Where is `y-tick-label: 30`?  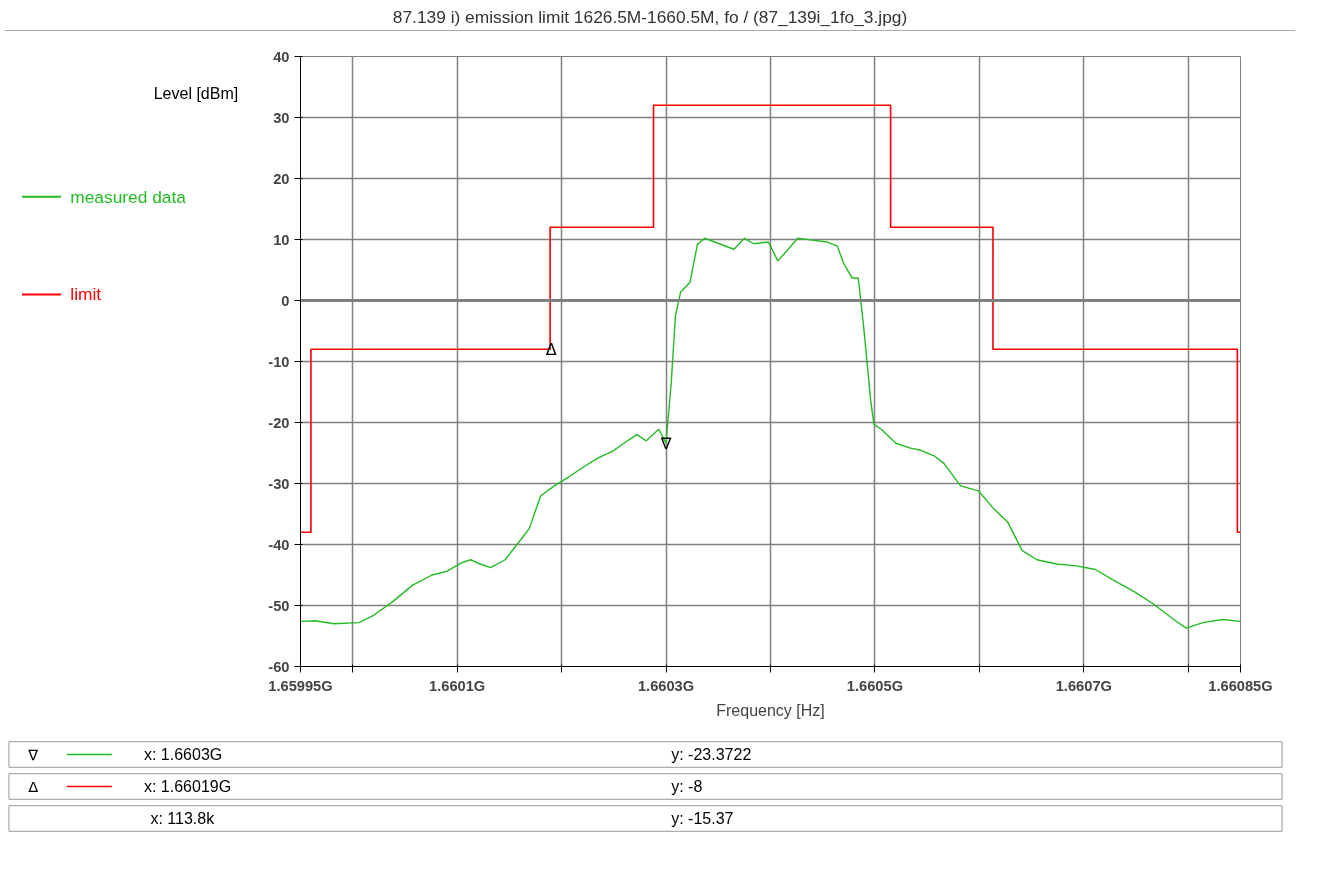 y-tick-label: 30 is located at coordinates (281, 117).